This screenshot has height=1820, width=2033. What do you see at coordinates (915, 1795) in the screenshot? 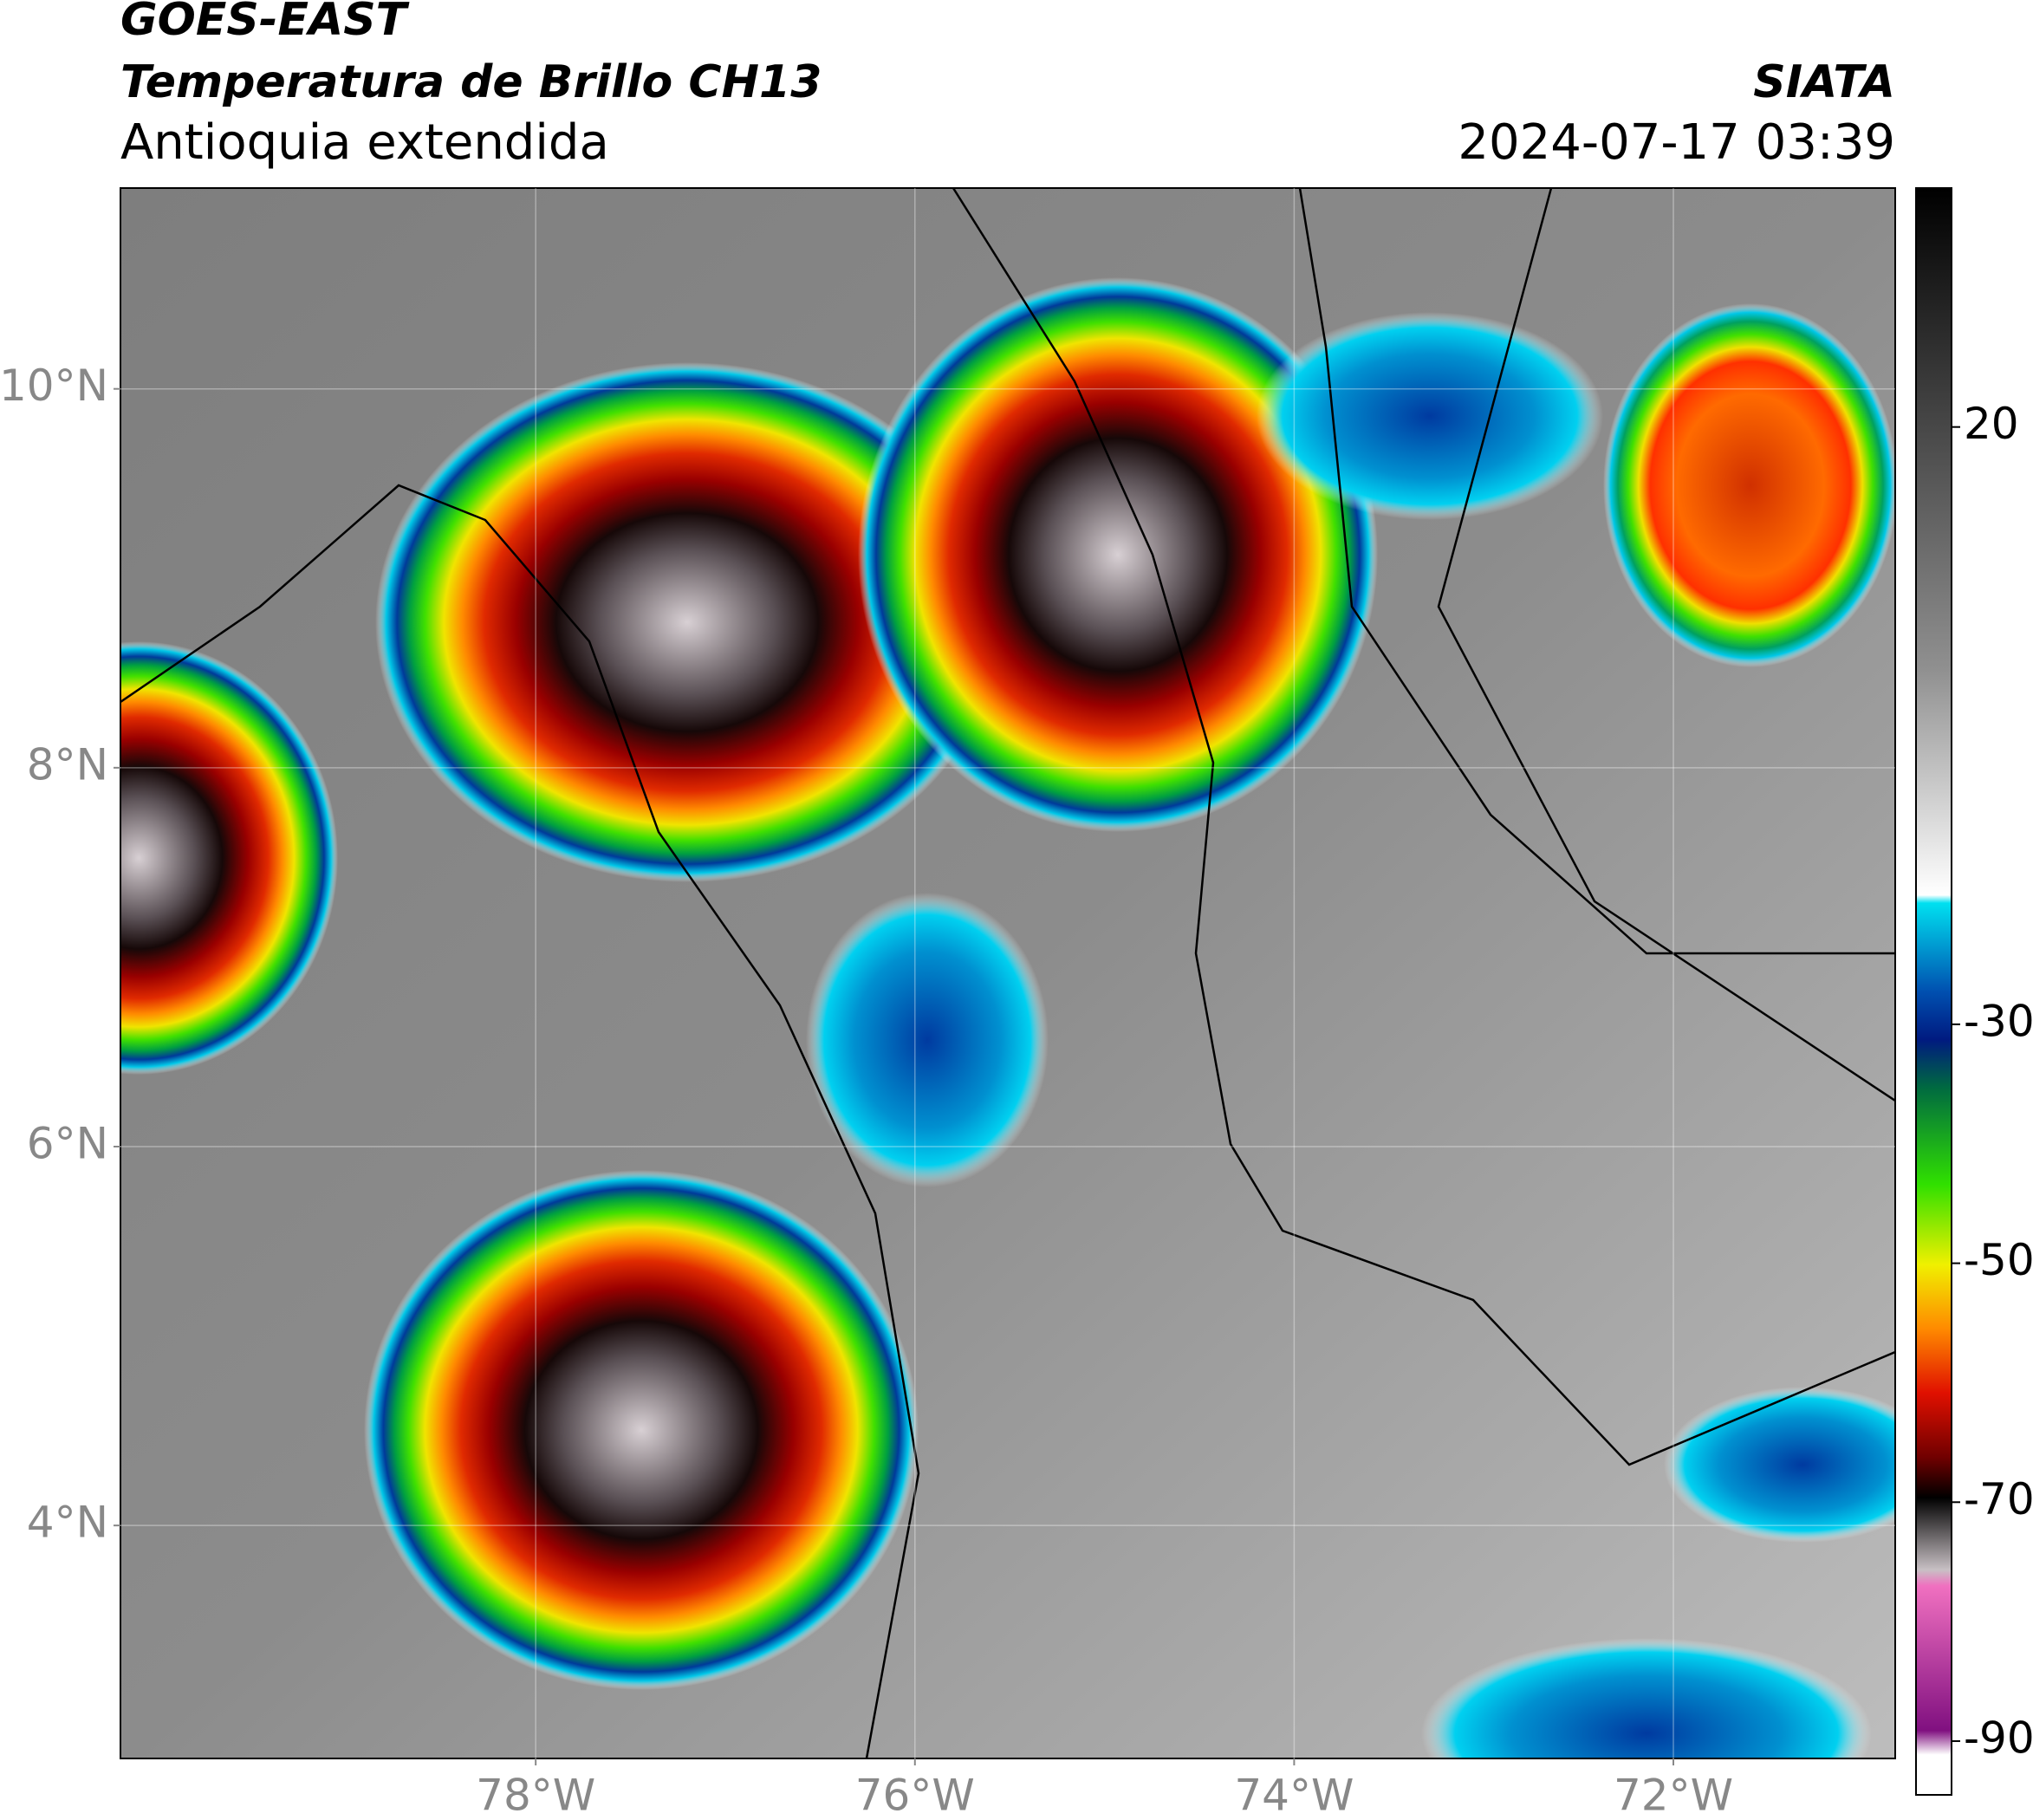
I see `x-tick-label: 76°W` at bounding box center [915, 1795].